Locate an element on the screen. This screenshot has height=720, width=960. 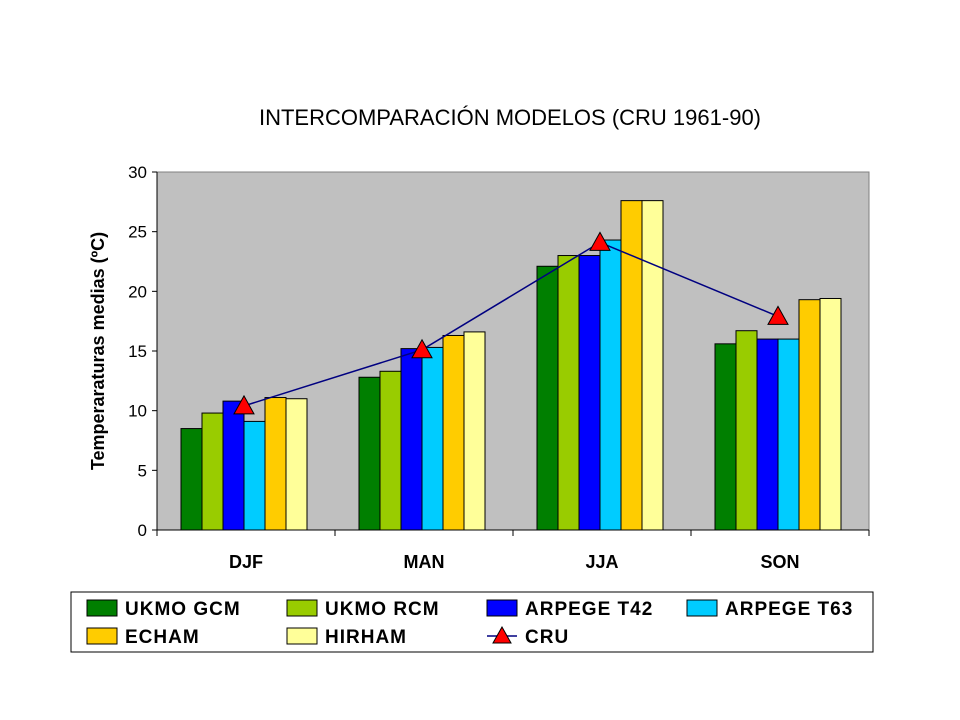
bar-ukmo-rcm-man is located at coordinates (390, 450).